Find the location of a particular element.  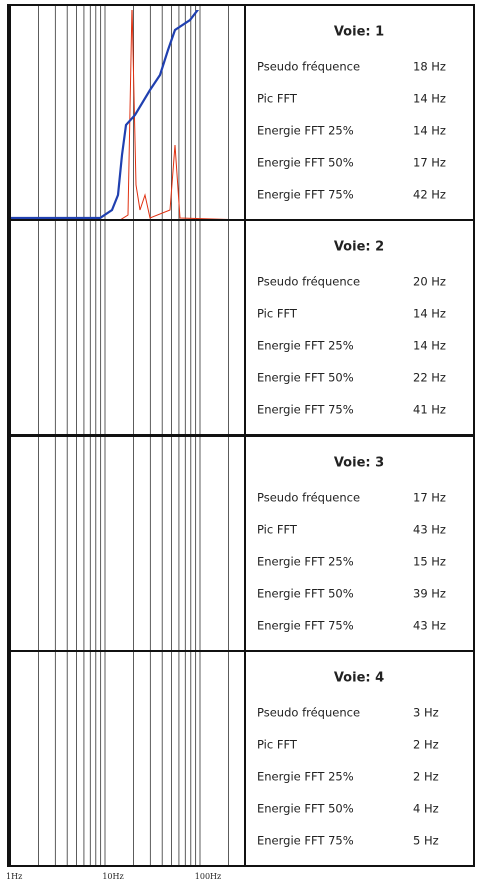

panel-title: Voie: 1 is located at coordinates (359, 32).